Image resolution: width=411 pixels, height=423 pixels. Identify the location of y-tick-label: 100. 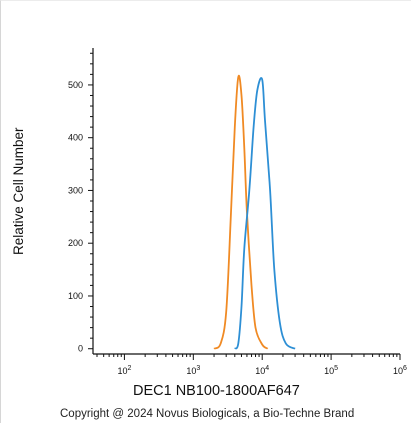
(75, 296).